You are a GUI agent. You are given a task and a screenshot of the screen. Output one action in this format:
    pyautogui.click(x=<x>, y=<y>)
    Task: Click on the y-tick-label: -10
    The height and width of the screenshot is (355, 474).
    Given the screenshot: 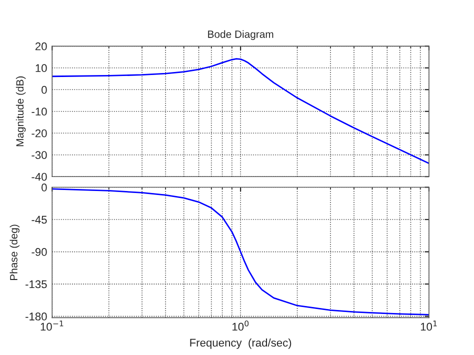 What is the action you would take?
    pyautogui.click(x=39, y=112)
    